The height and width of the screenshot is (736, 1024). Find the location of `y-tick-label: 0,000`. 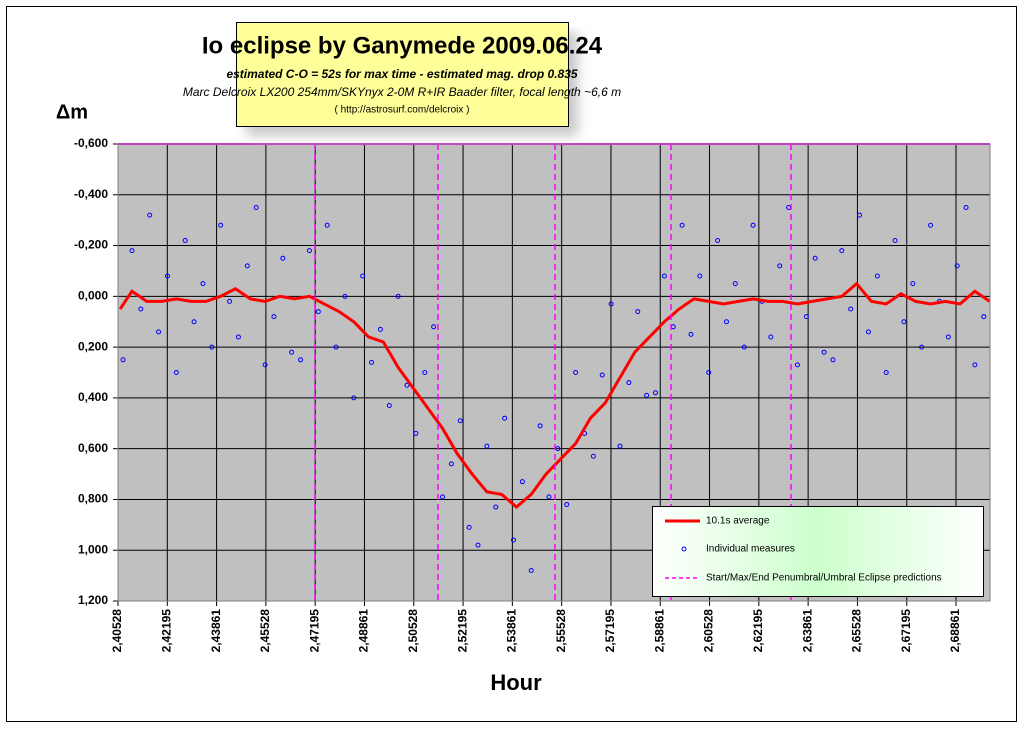

y-tick-label: 0,000 is located at coordinates (93, 296).